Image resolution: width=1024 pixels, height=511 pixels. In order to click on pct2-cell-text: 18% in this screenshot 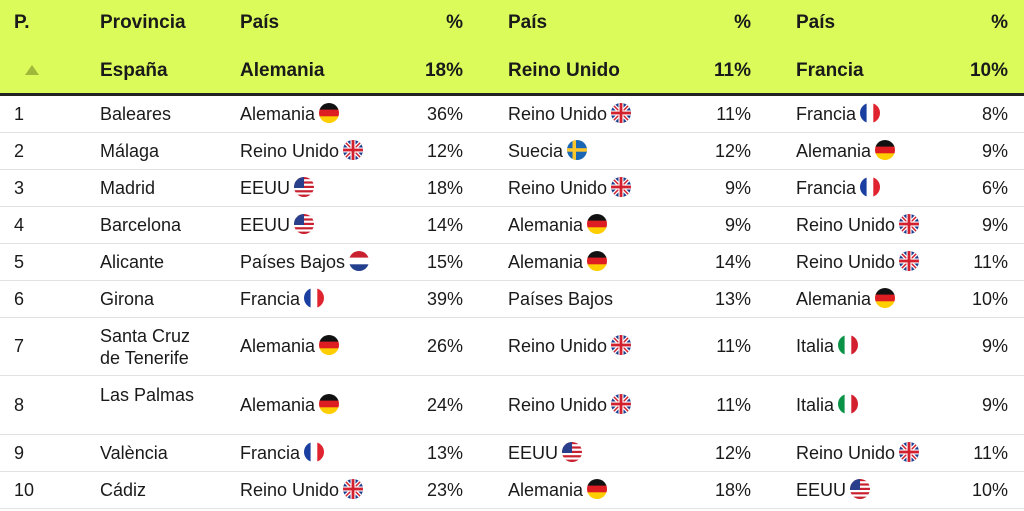, I will do `click(732, 490)`.